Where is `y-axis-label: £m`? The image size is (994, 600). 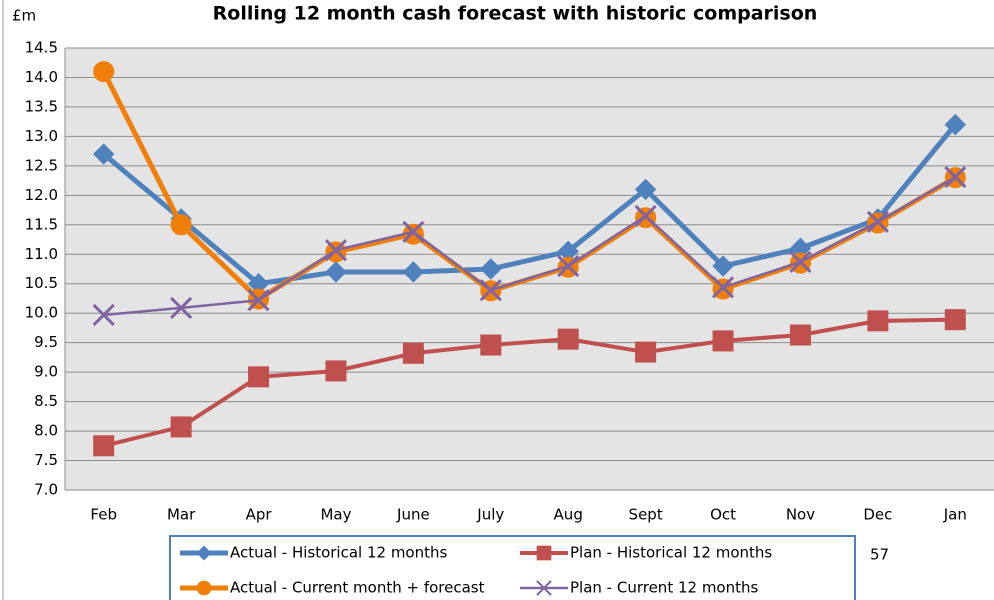 y-axis-label: £m is located at coordinates (24, 16).